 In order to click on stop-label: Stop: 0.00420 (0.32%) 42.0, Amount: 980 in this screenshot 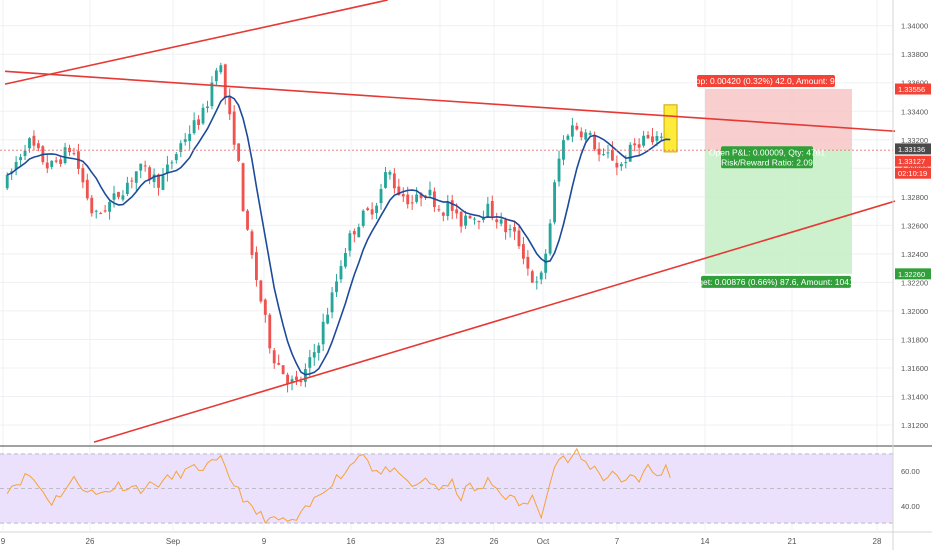, I will do `click(766, 81)`.